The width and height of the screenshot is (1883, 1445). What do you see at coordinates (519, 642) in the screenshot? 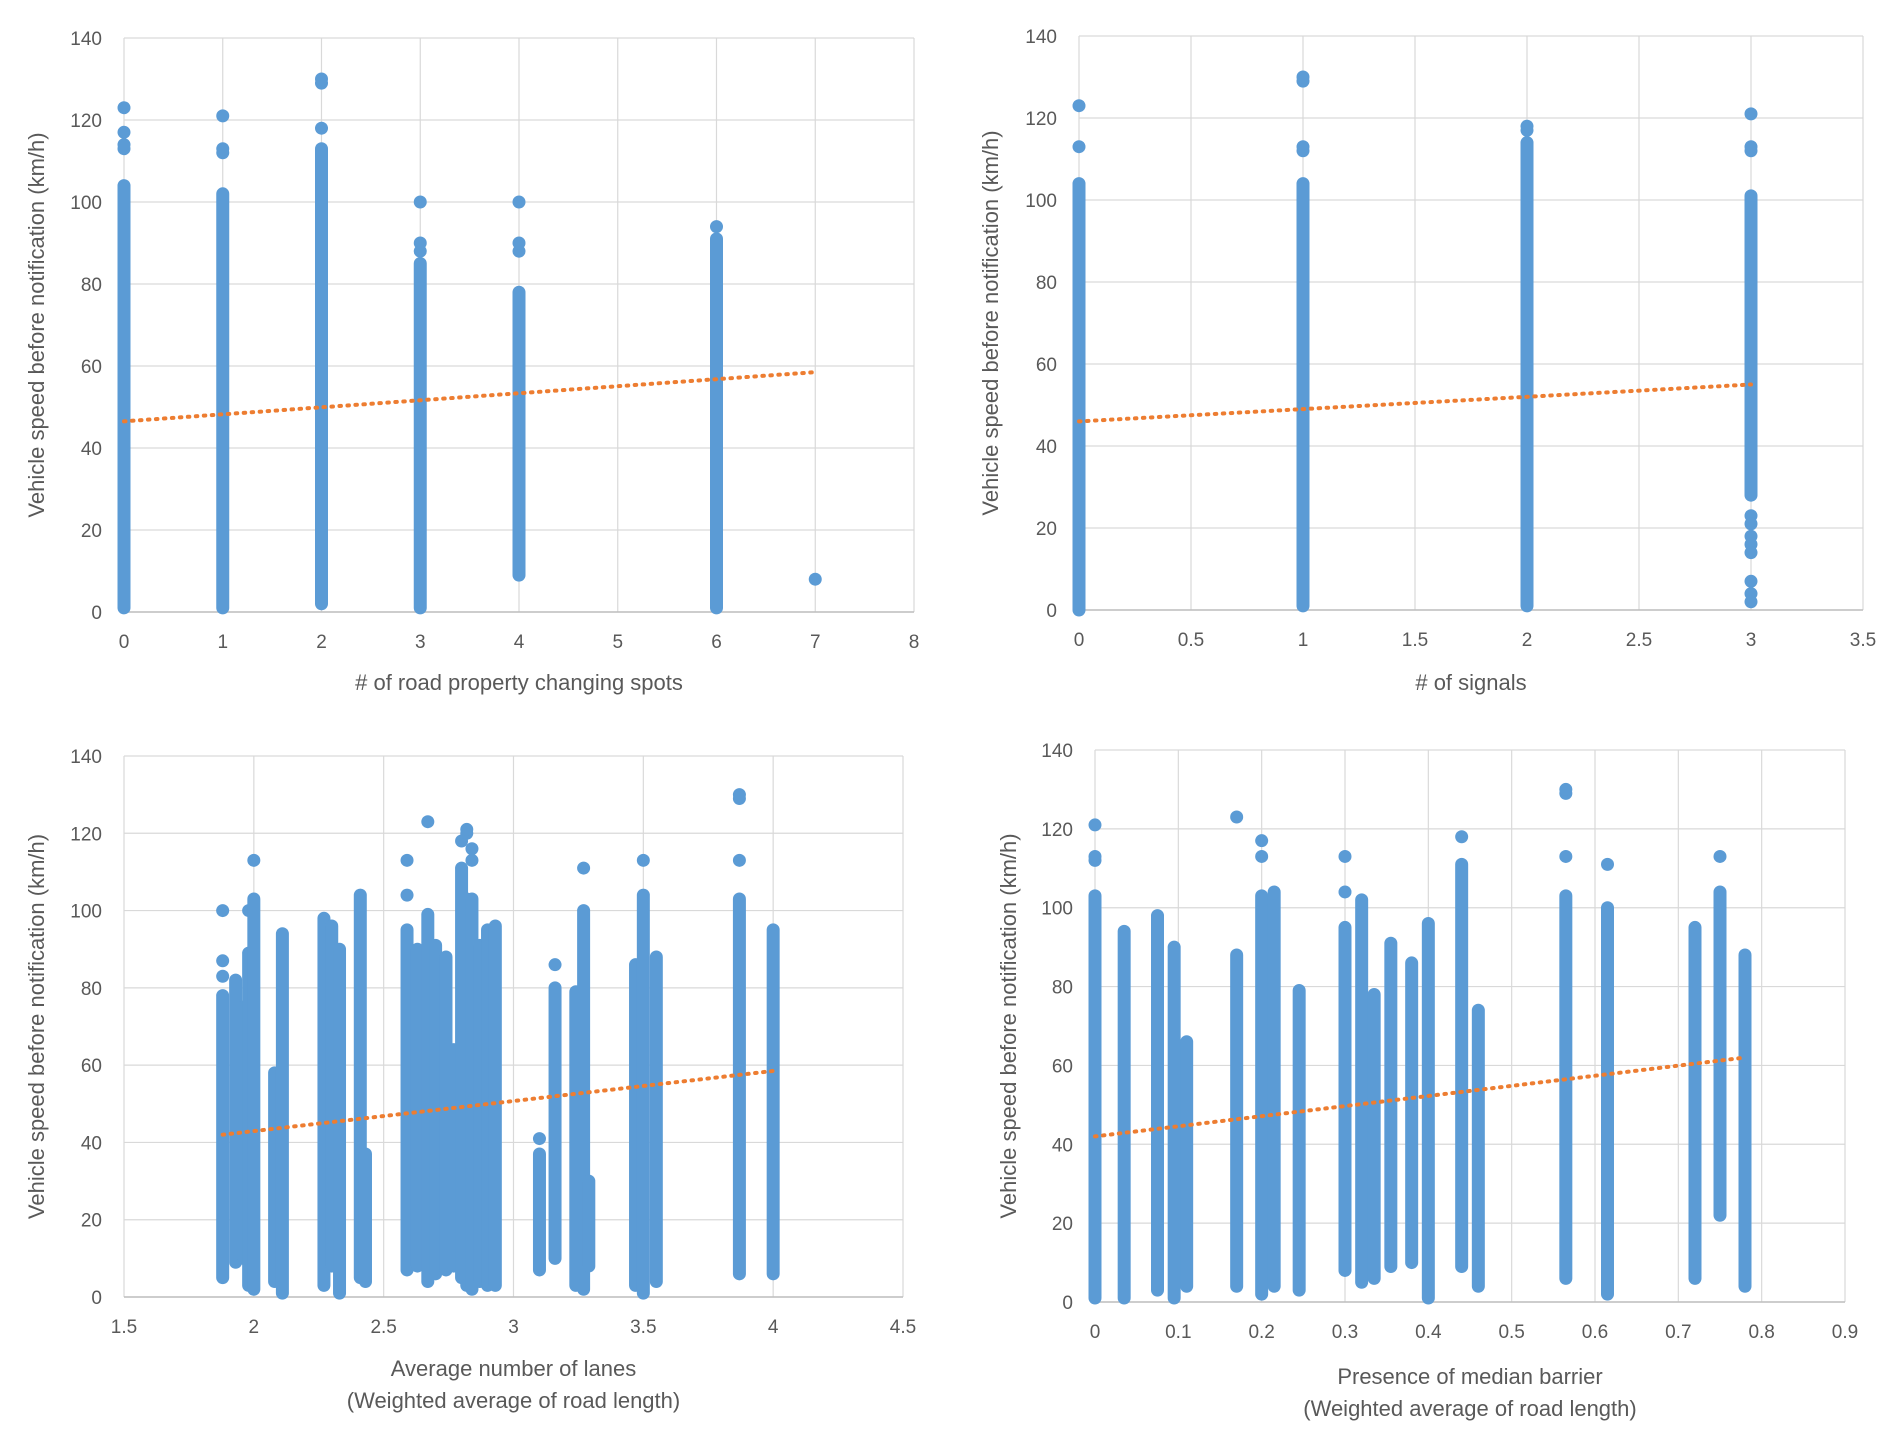
I see `x-tick-label: 4` at bounding box center [519, 642].